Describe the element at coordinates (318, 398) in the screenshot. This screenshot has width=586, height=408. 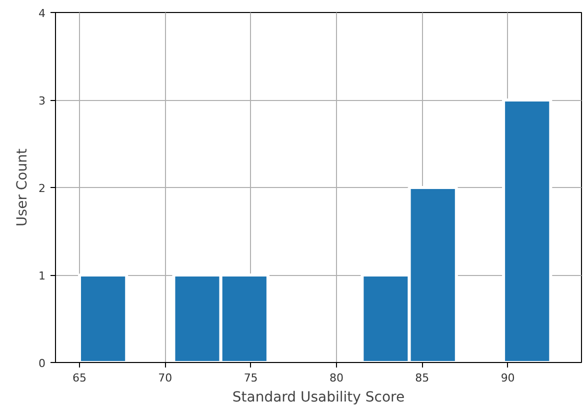
I see `x-axis-title: Standard Usability Score` at that location.